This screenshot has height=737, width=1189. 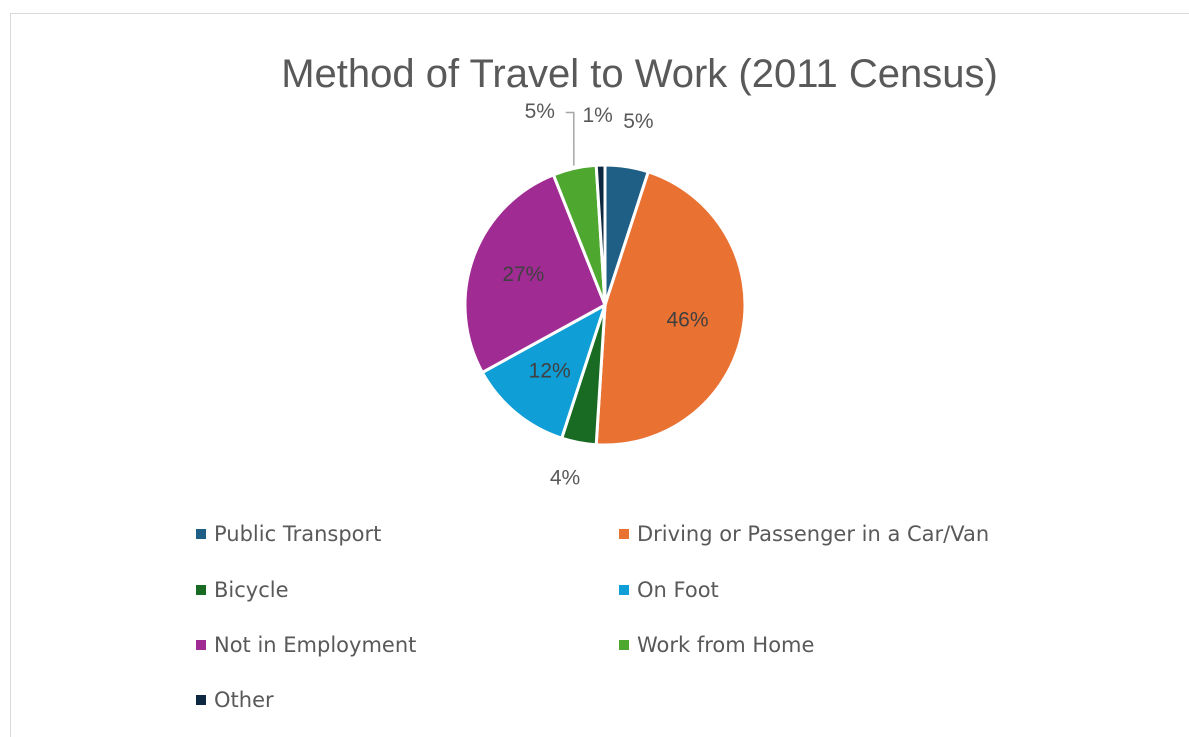 I want to click on data-label-driving-or-passenger-in-a-car-van: 46%, so click(x=687, y=319).